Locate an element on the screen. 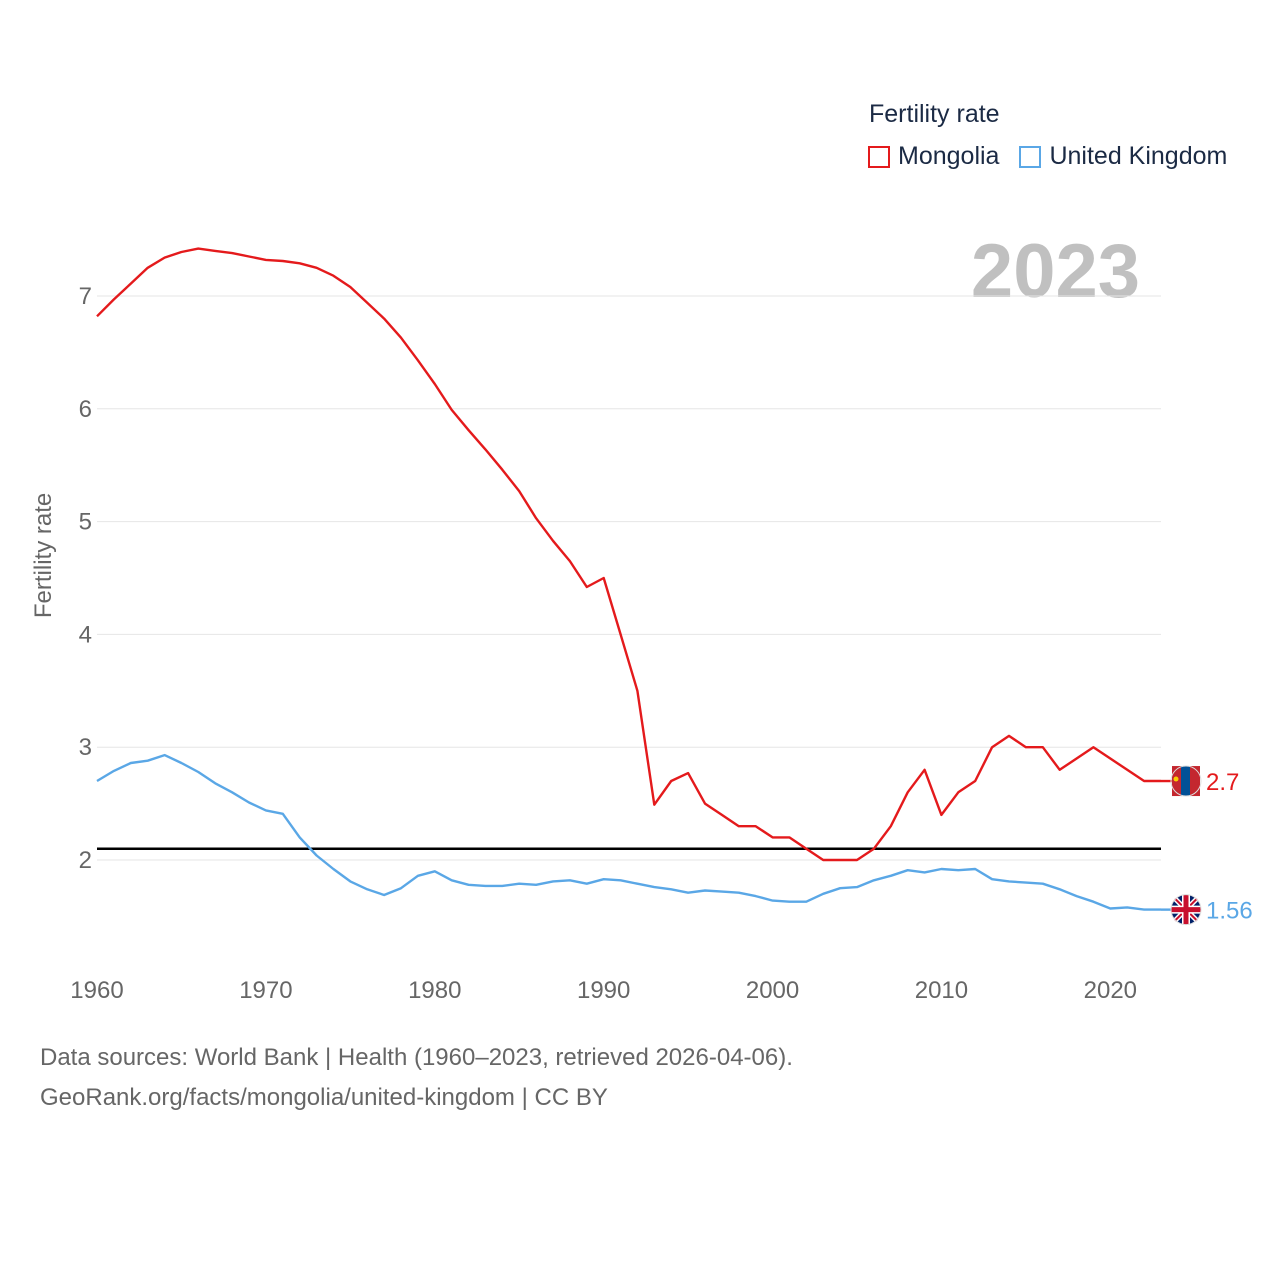 This screenshot has height=1280, width=1280. legend-title: Fertility rate is located at coordinates (934, 114).